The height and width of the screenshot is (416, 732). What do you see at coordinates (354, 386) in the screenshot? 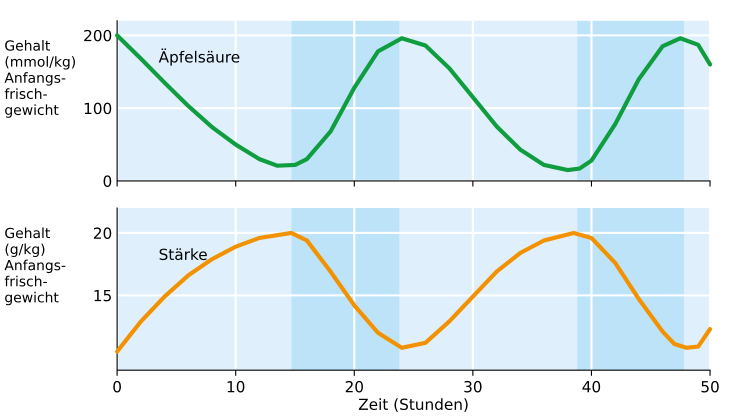
I see `x-tick-label: 20` at bounding box center [354, 386].